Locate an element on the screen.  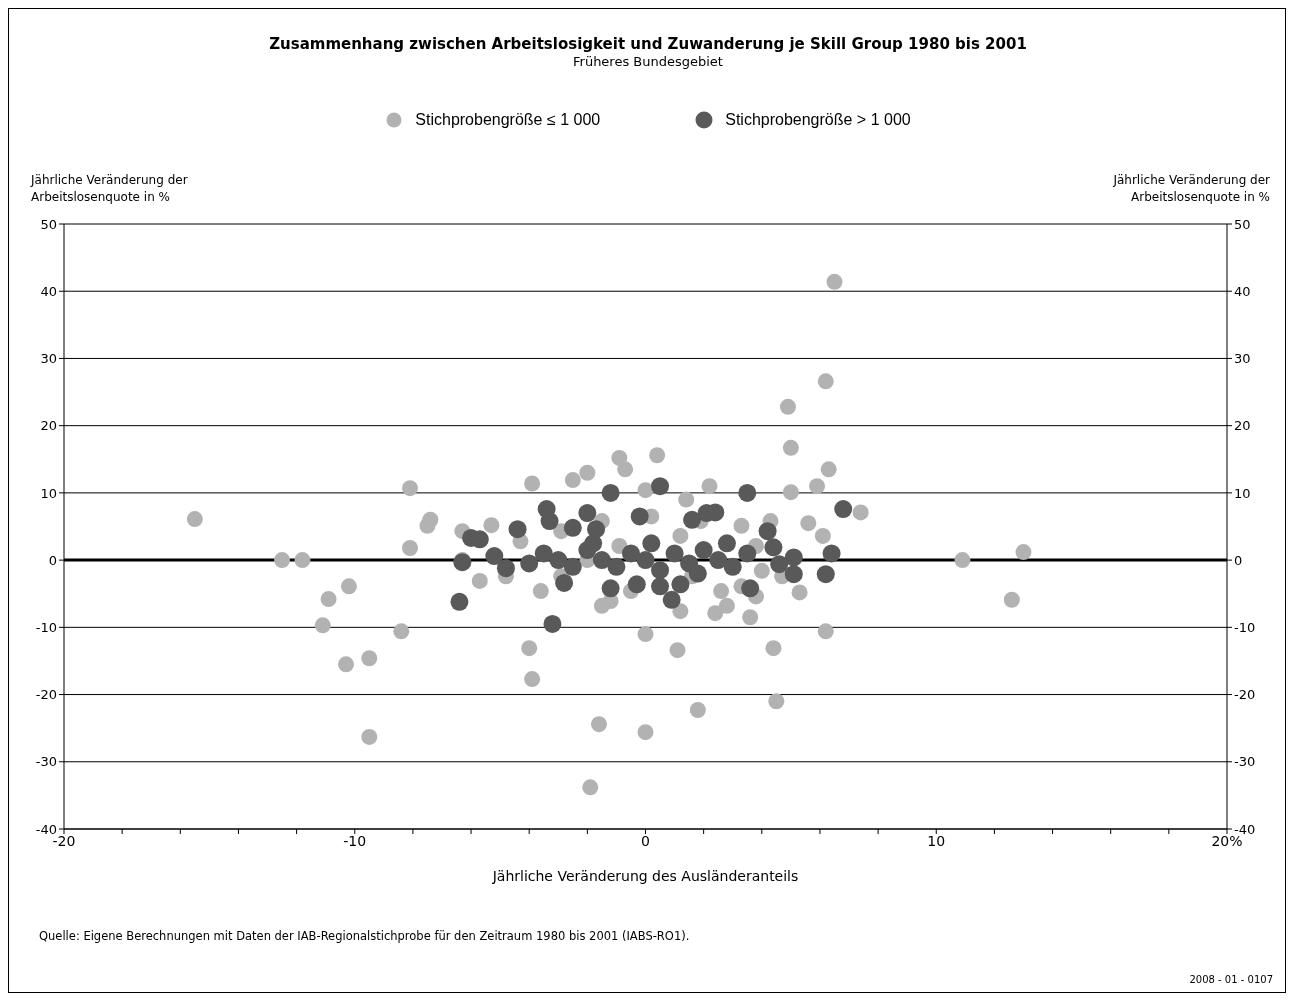
y2-tick-label: 30 is located at coordinates (1242, 359).